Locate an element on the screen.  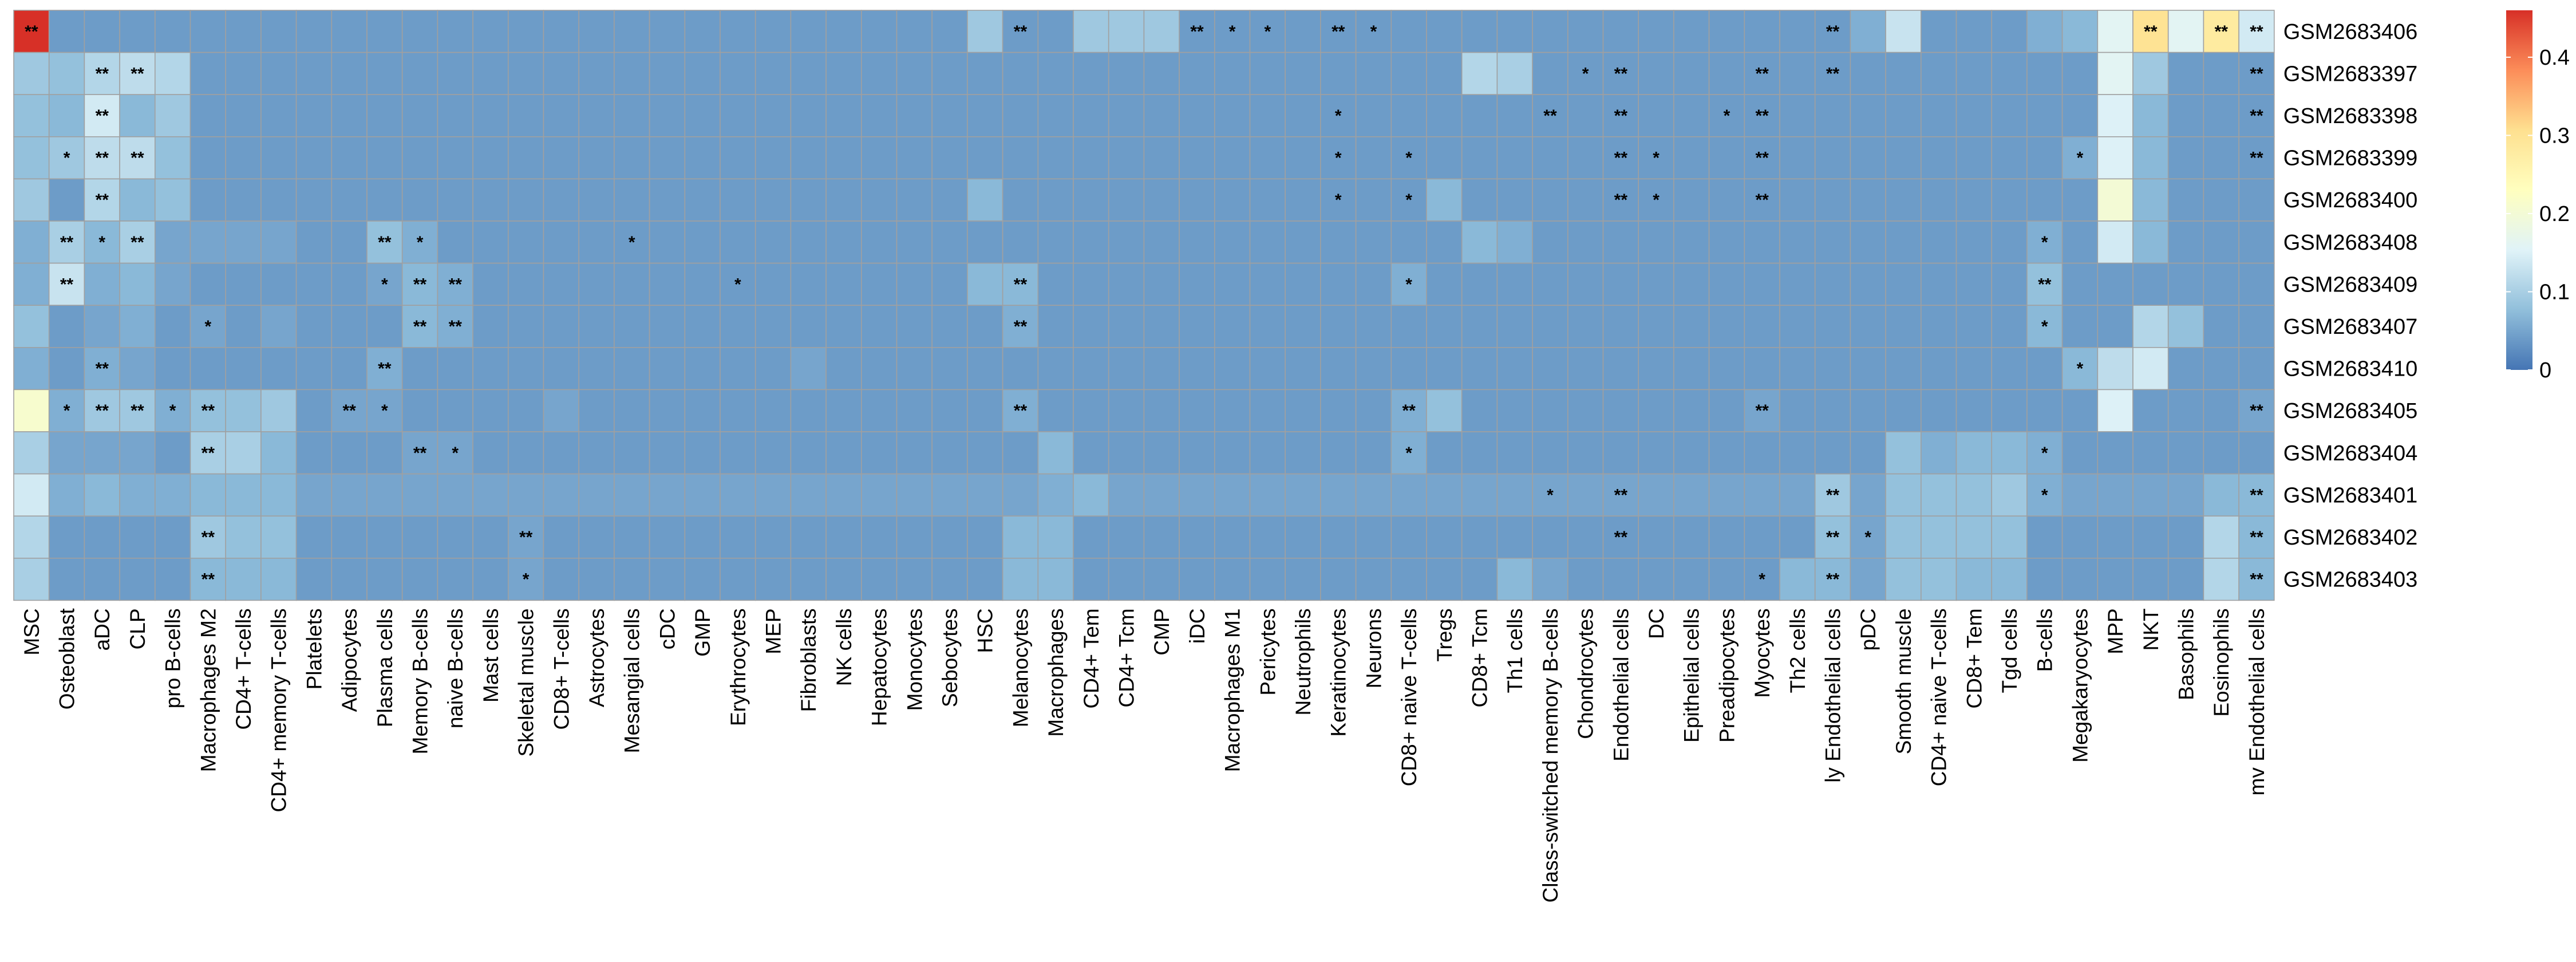
column-label: CD4+ Tem is located at coordinates (1091, 658).